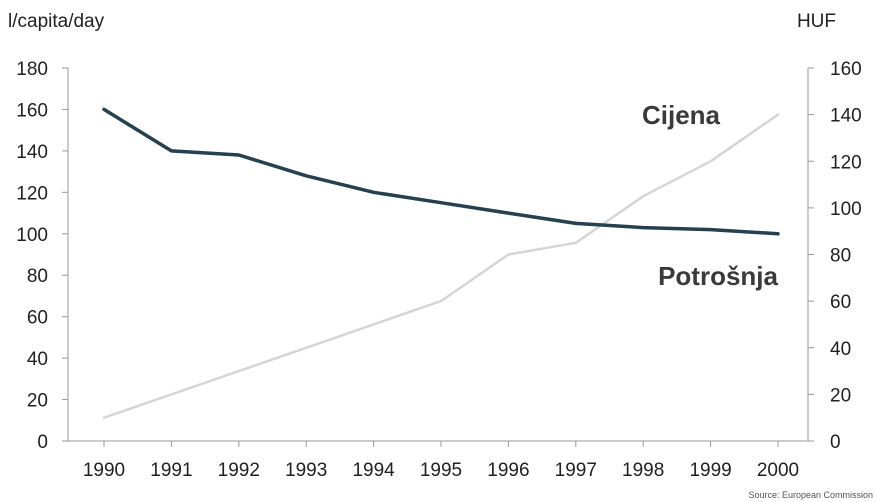 This screenshot has width=877, height=502. I want to click on left-tick-label: 180, so click(32, 69).